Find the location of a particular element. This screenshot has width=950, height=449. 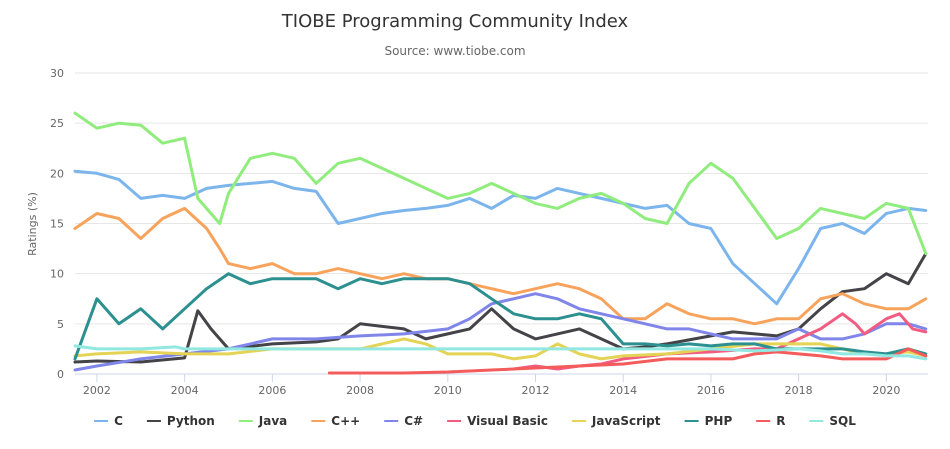

legend-label: PHP is located at coordinates (719, 421).